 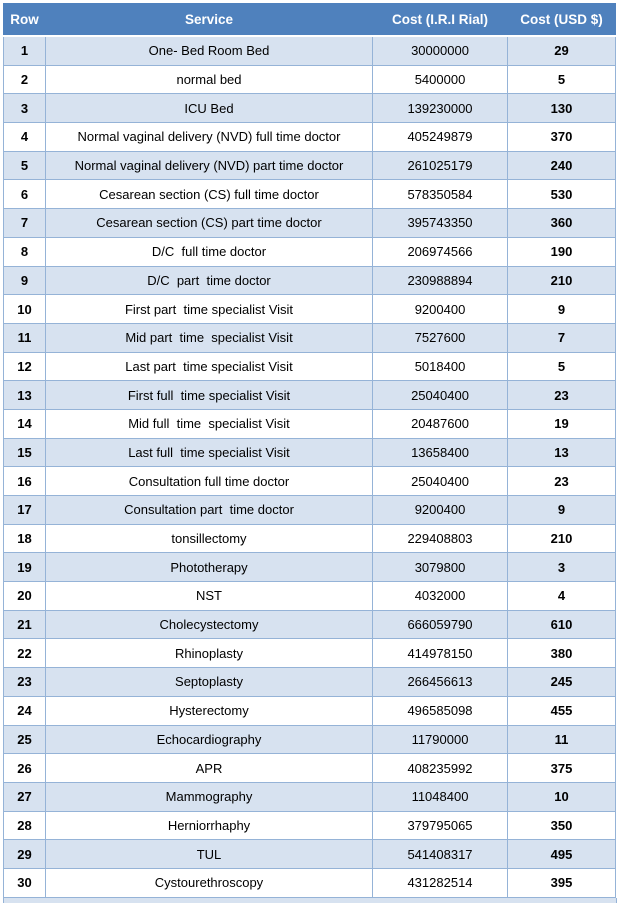 What do you see at coordinates (561, 108) in the screenshot?
I see `cell-usd: 130` at bounding box center [561, 108].